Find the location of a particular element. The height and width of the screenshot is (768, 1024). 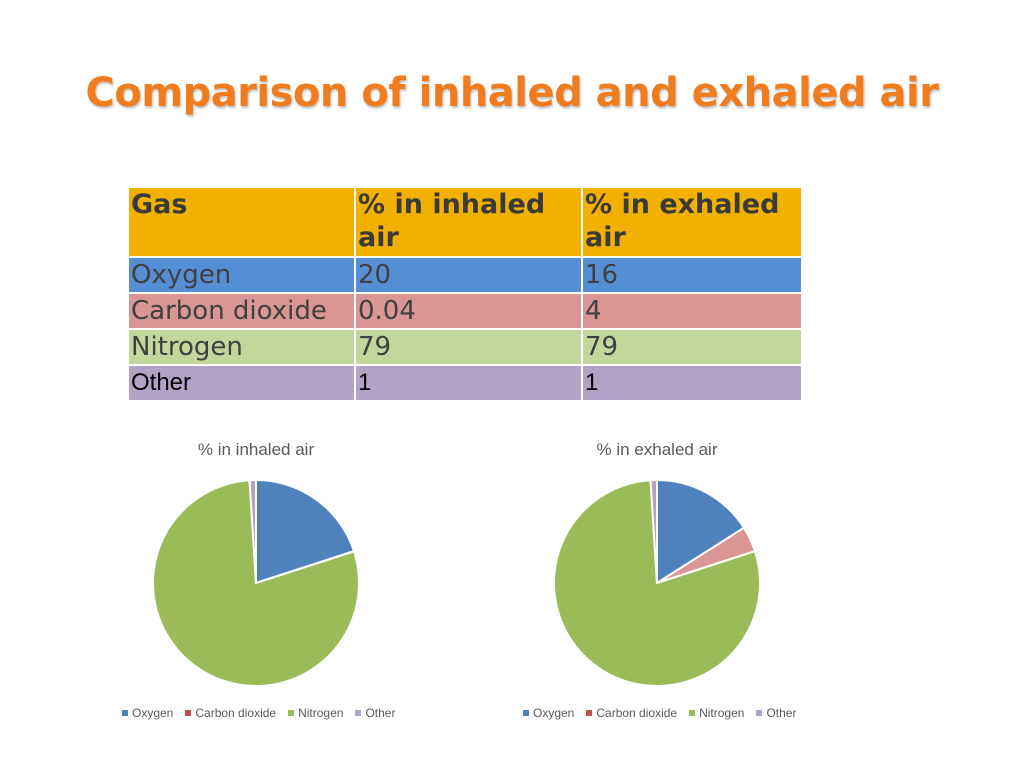

cell-gas: Nitrogen is located at coordinates (241, 347).